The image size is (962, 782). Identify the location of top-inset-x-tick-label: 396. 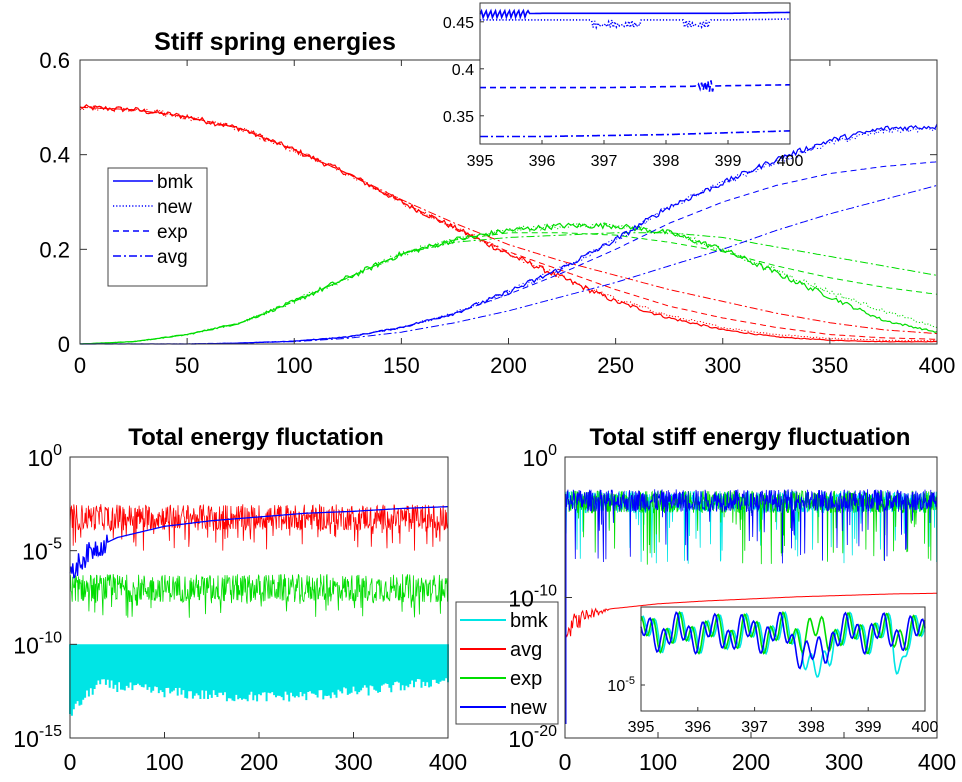
(542, 161).